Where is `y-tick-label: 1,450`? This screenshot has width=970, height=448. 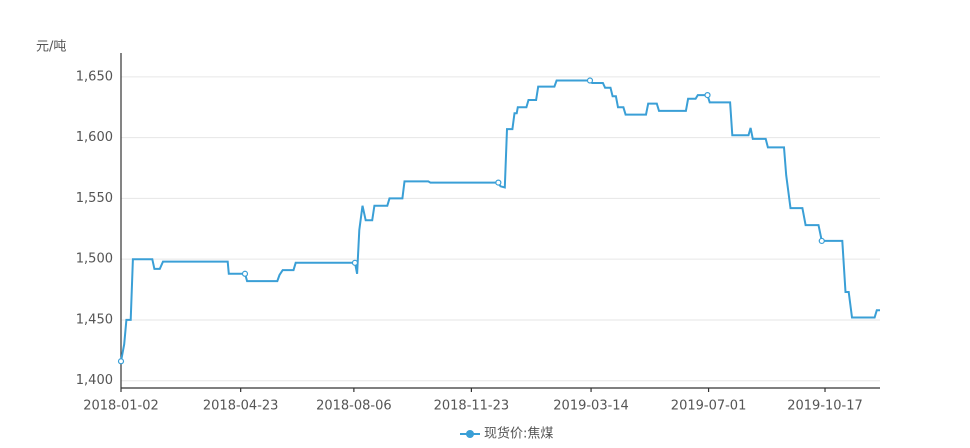
y-tick-label: 1,450 is located at coordinates (94, 319).